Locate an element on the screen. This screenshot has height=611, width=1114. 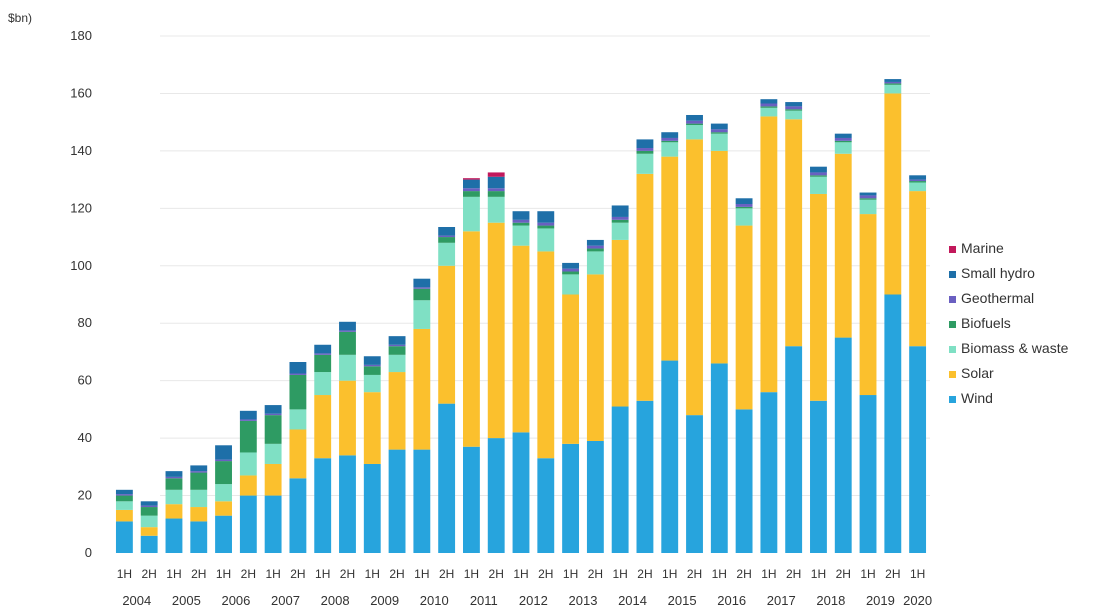
x-year-label: 2007 is located at coordinates (285, 600).